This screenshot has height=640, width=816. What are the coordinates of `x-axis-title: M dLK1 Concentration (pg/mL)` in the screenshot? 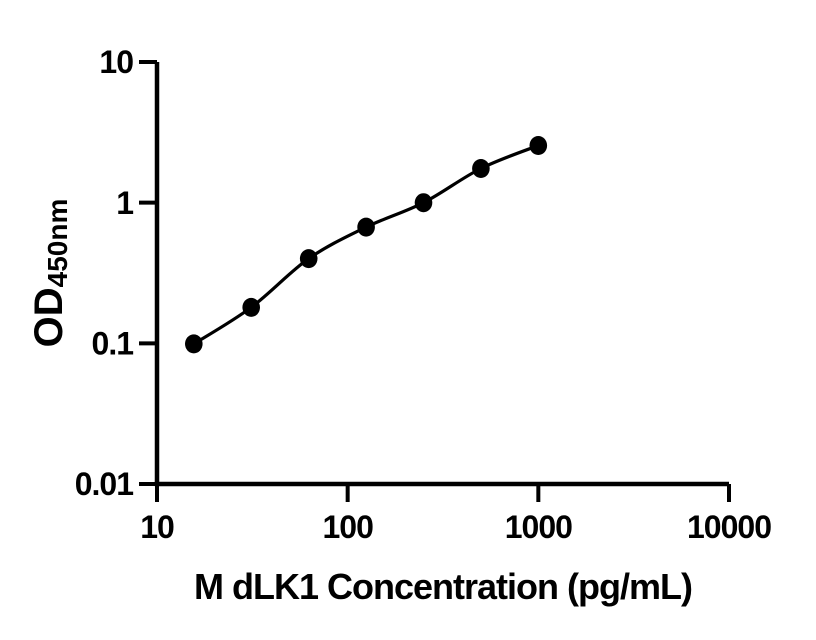 It's located at (443, 586).